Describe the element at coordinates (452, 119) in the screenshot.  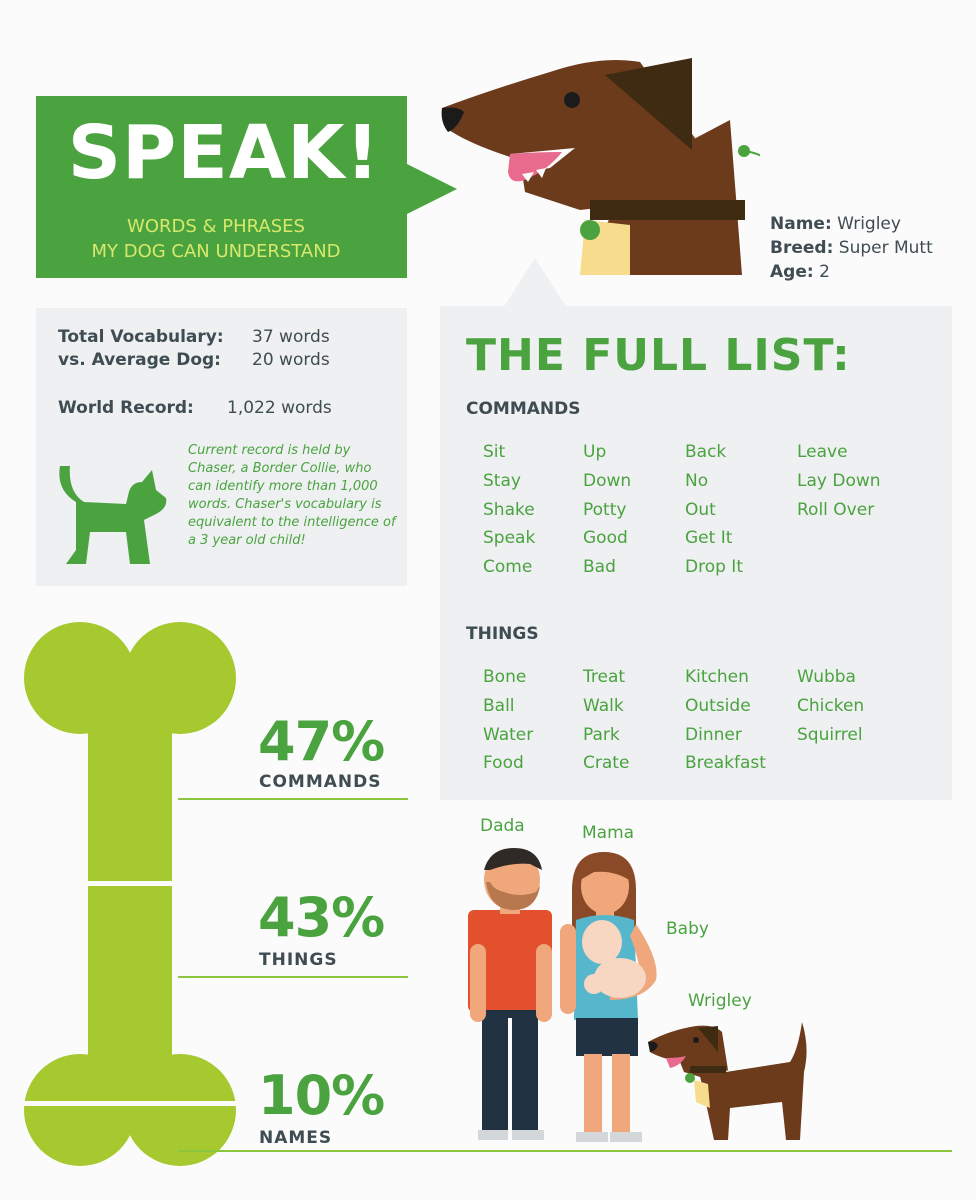
I see `dog-nose` at that location.